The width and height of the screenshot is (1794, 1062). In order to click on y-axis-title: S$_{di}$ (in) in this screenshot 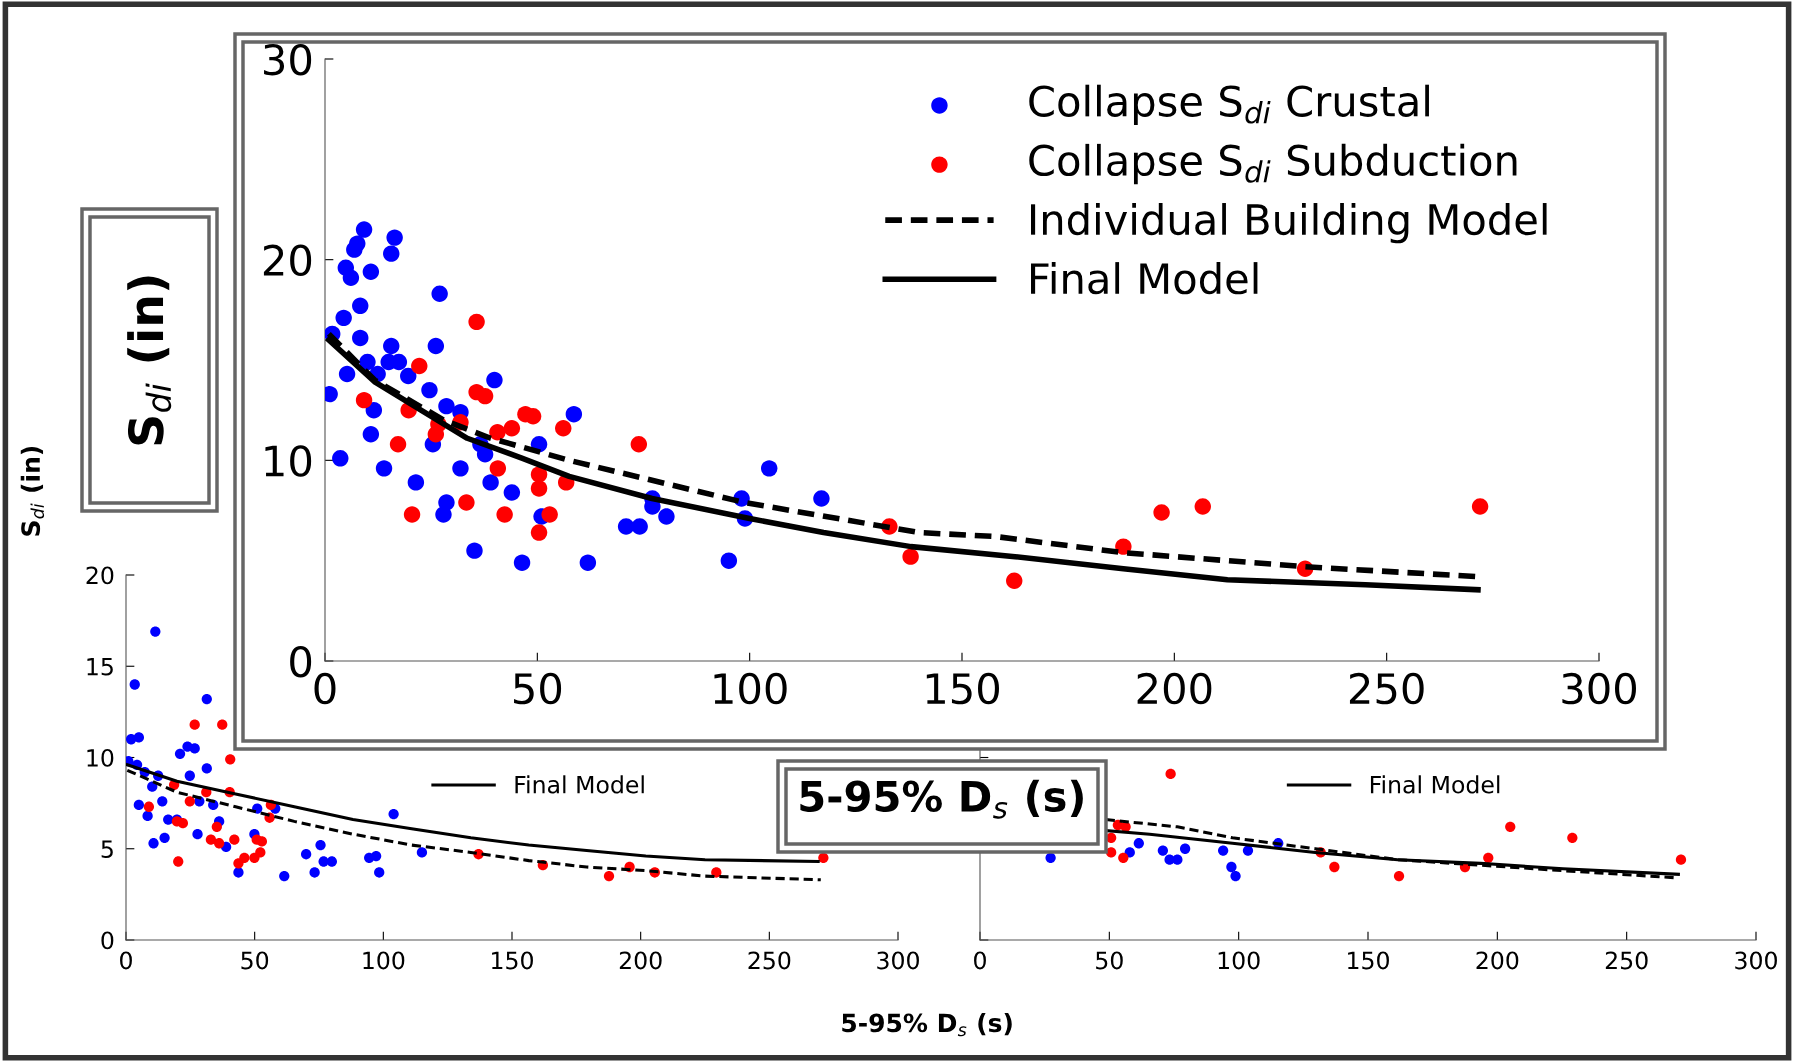, I will do `click(149, 360)`.